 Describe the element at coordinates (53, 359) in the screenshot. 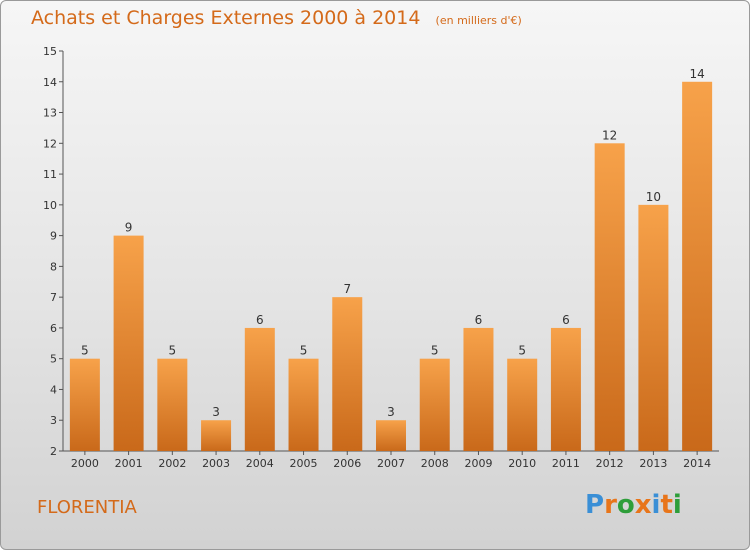

I see `y-tick-label: 5` at that location.